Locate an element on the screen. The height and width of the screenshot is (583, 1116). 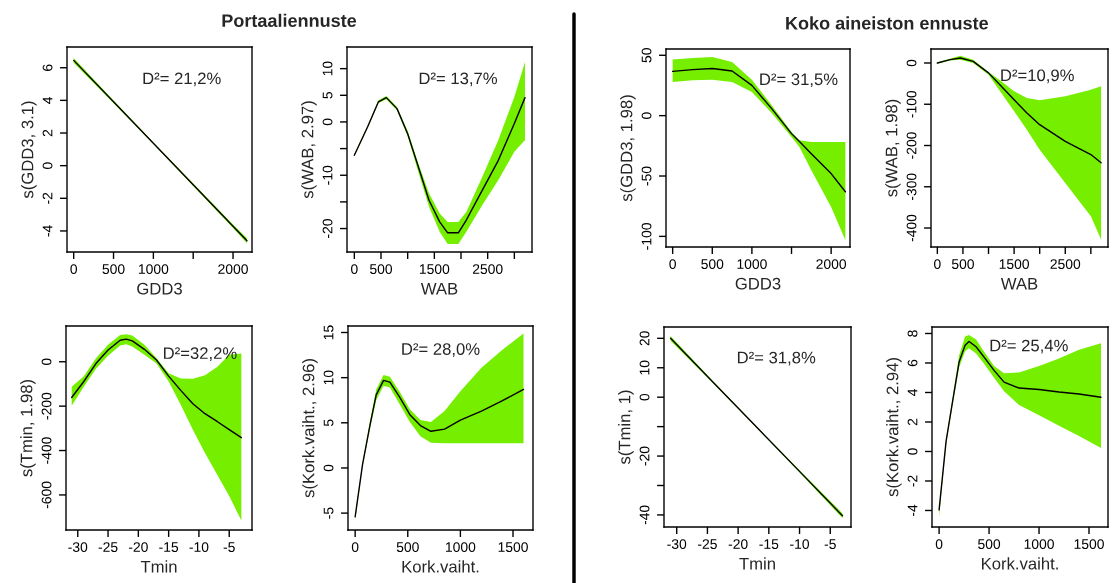
y-axis-title: s(WAB, 1.98) is located at coordinates (893, 148).